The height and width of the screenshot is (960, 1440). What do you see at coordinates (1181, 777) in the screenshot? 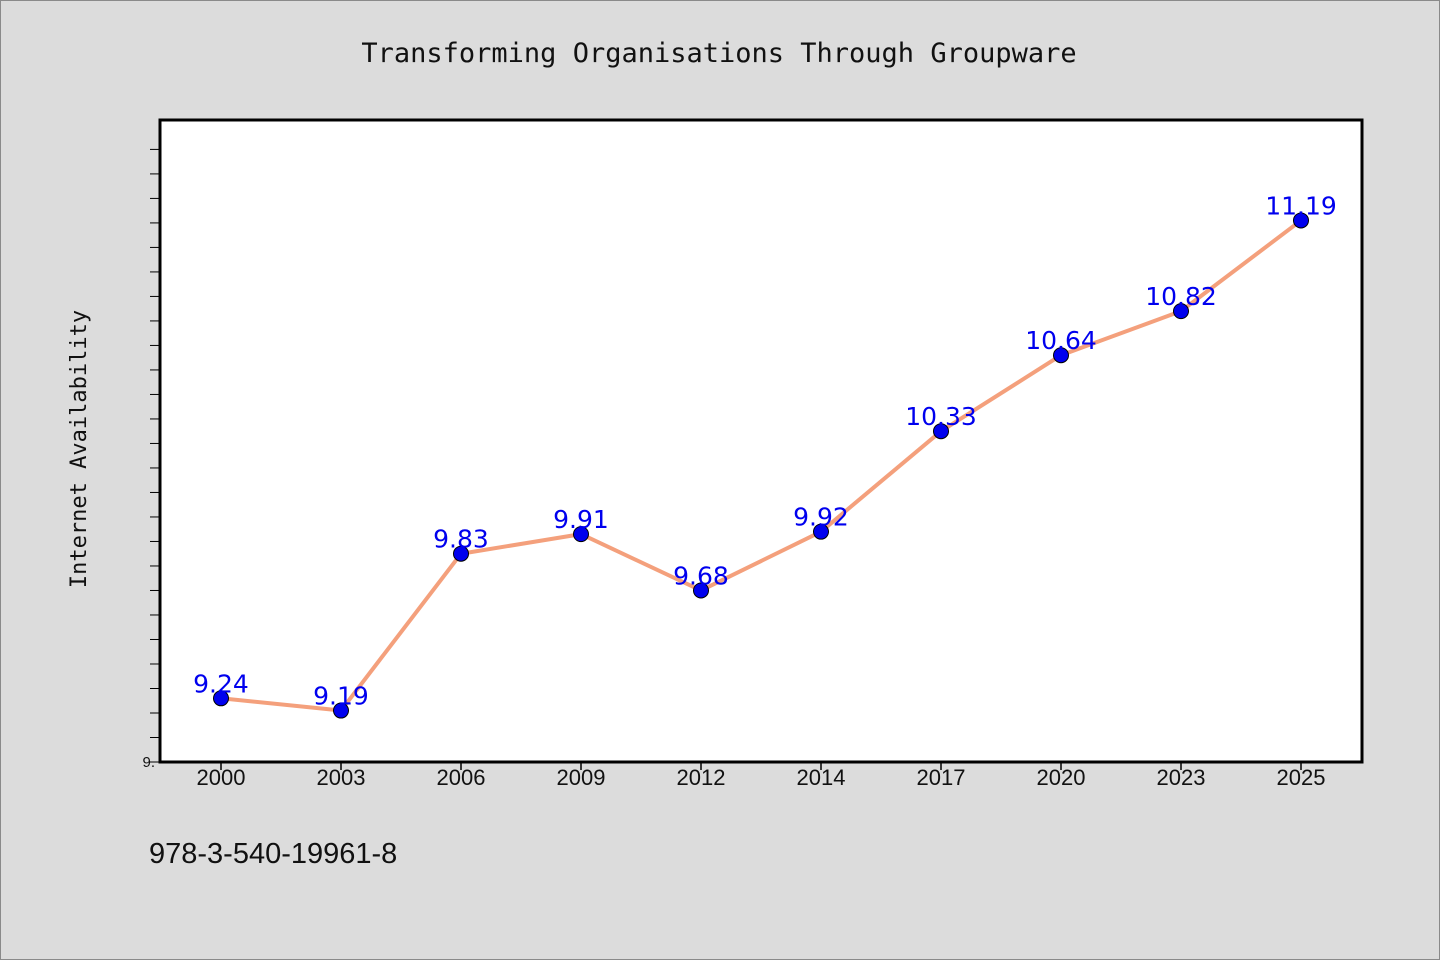
I see `x-tick-label: 2023` at bounding box center [1181, 777].